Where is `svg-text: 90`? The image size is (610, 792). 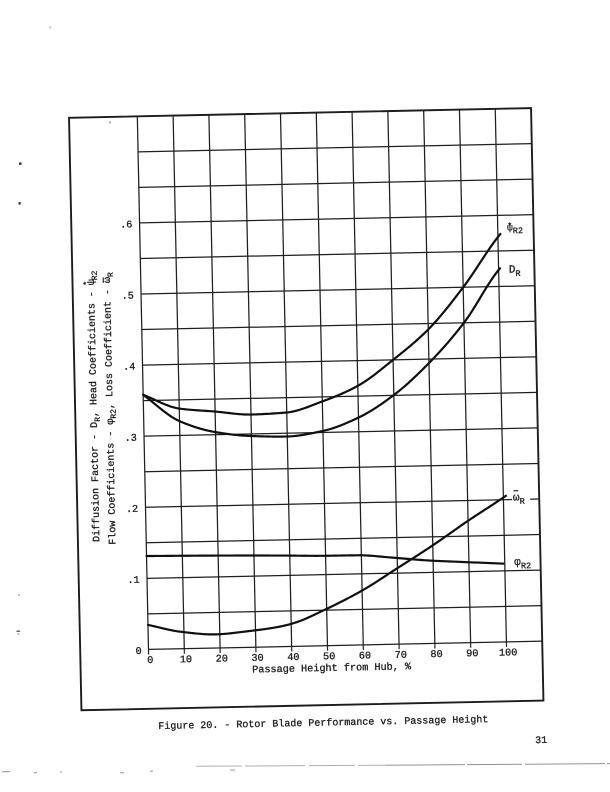 svg-text: 90 is located at coordinates (472, 654).